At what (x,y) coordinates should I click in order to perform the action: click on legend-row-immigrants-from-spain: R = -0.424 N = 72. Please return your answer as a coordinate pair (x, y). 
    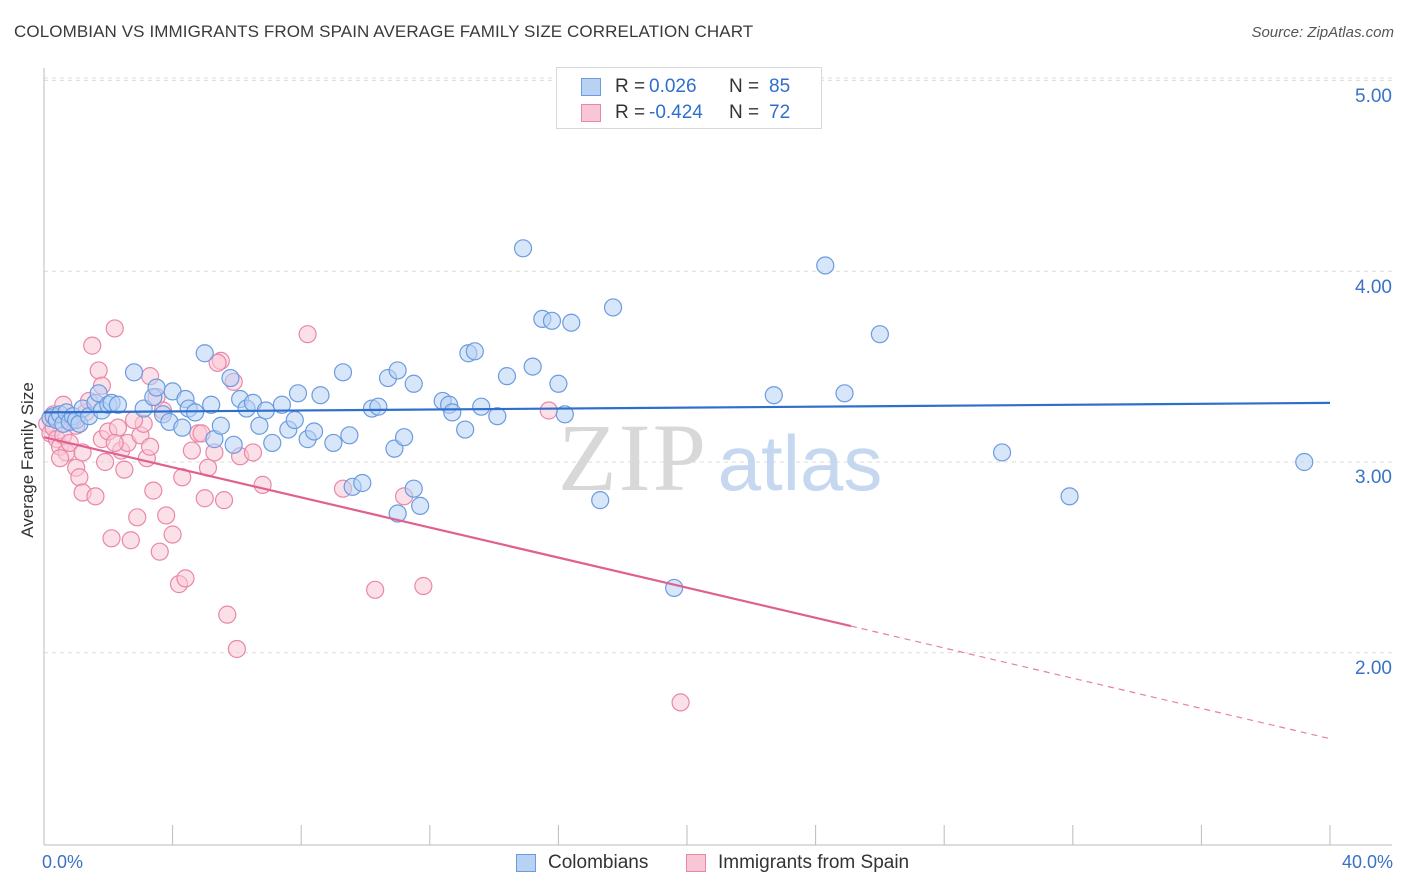
    Looking at the image, I should click on (685, 113).